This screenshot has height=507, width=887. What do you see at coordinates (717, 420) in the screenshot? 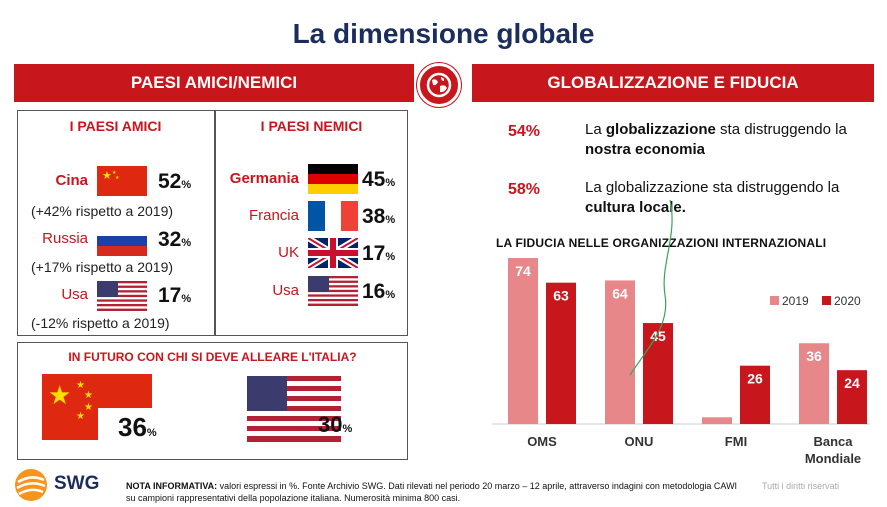
I see `bar-2019-fmi` at bounding box center [717, 420].